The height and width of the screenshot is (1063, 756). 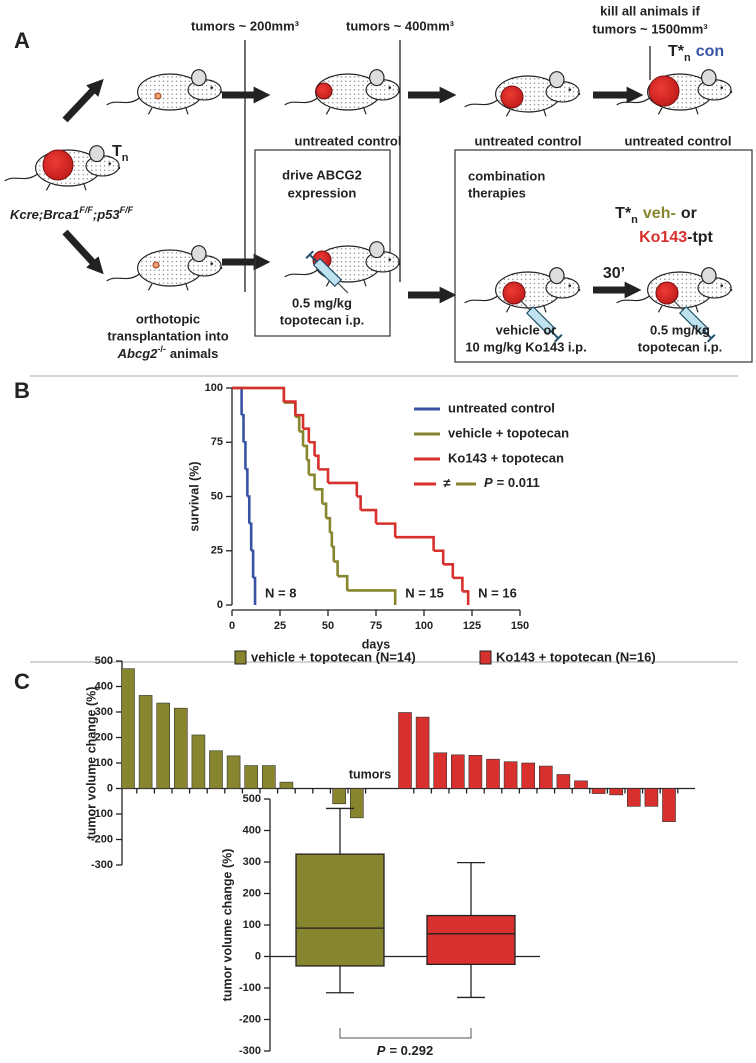 I want to click on n-label: N = 8, so click(x=280, y=592).